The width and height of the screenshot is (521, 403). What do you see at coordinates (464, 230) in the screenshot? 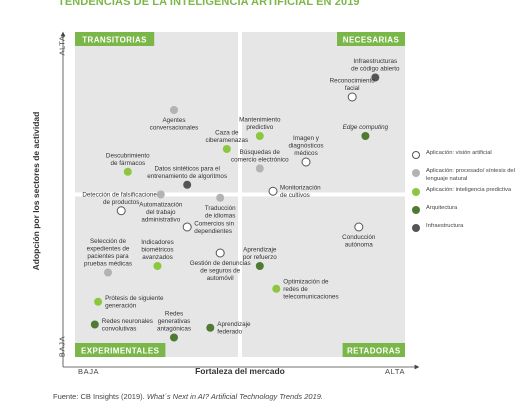
I see `legend-item-infrastructure: Infraestructura` at bounding box center [464, 230].